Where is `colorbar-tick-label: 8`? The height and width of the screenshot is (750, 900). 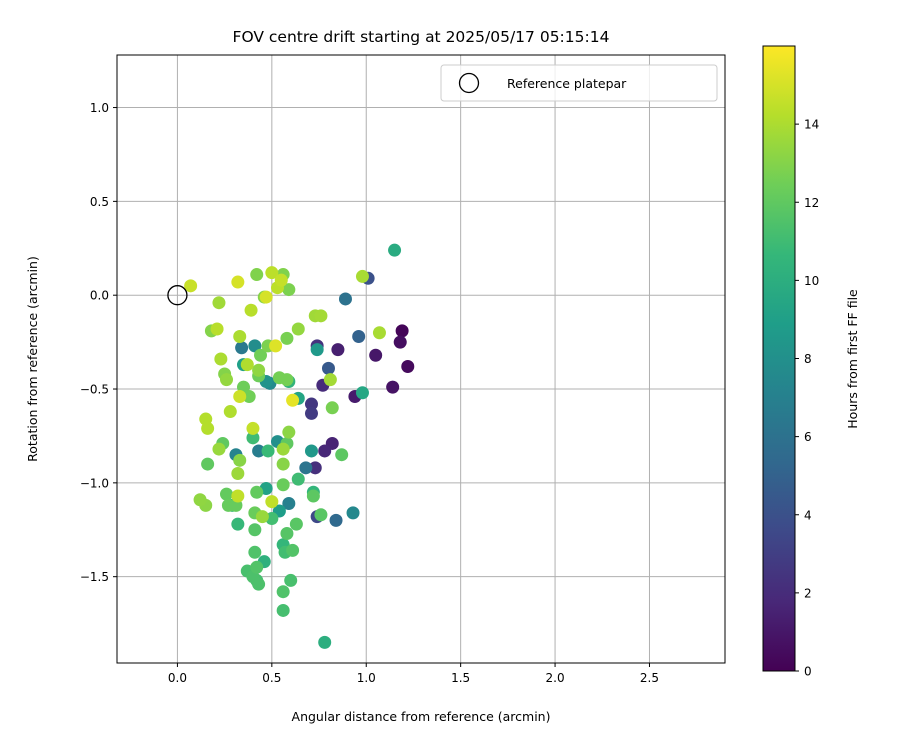 colorbar-tick-label: 8 is located at coordinates (808, 359).